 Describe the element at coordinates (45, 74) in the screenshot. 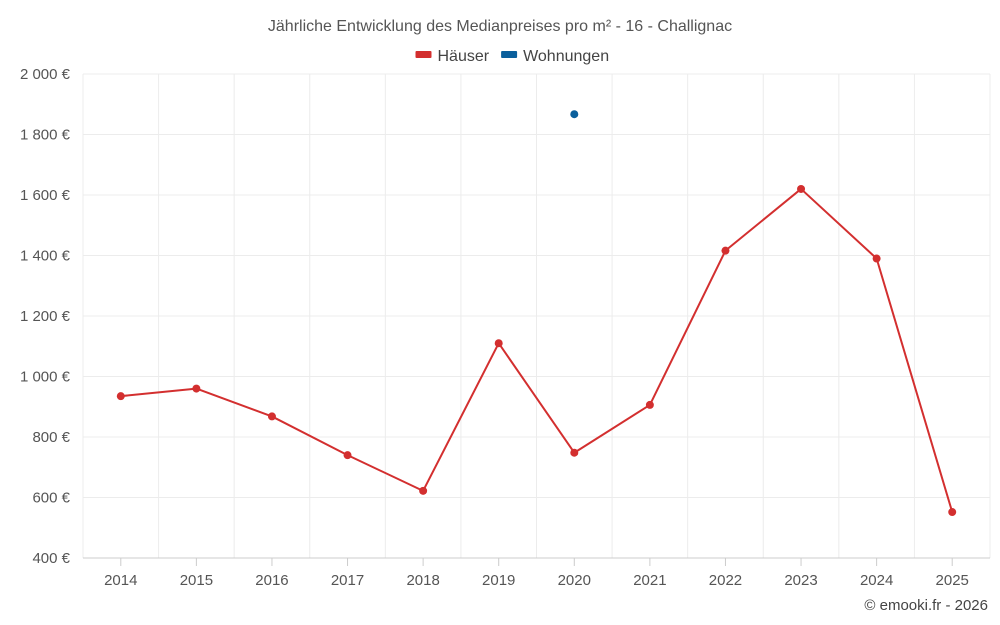

I see `y-tick-label: 2 000 €` at that location.